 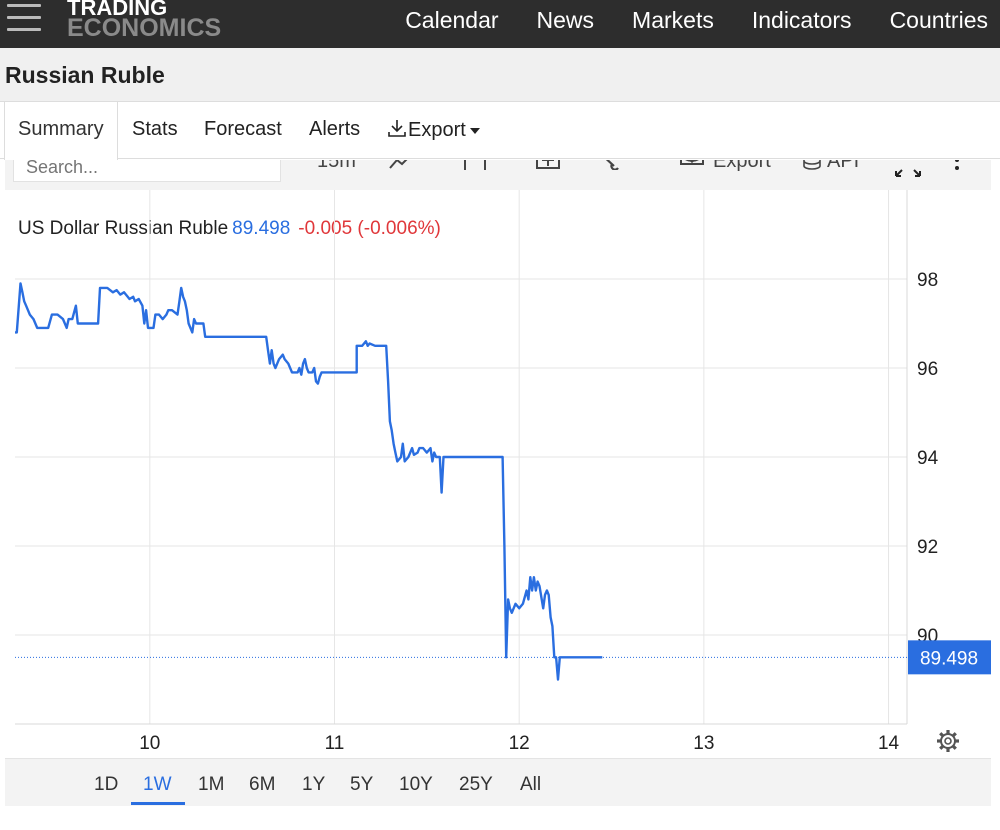 What do you see at coordinates (519, 743) in the screenshot?
I see `x-tick-label: 12` at bounding box center [519, 743].